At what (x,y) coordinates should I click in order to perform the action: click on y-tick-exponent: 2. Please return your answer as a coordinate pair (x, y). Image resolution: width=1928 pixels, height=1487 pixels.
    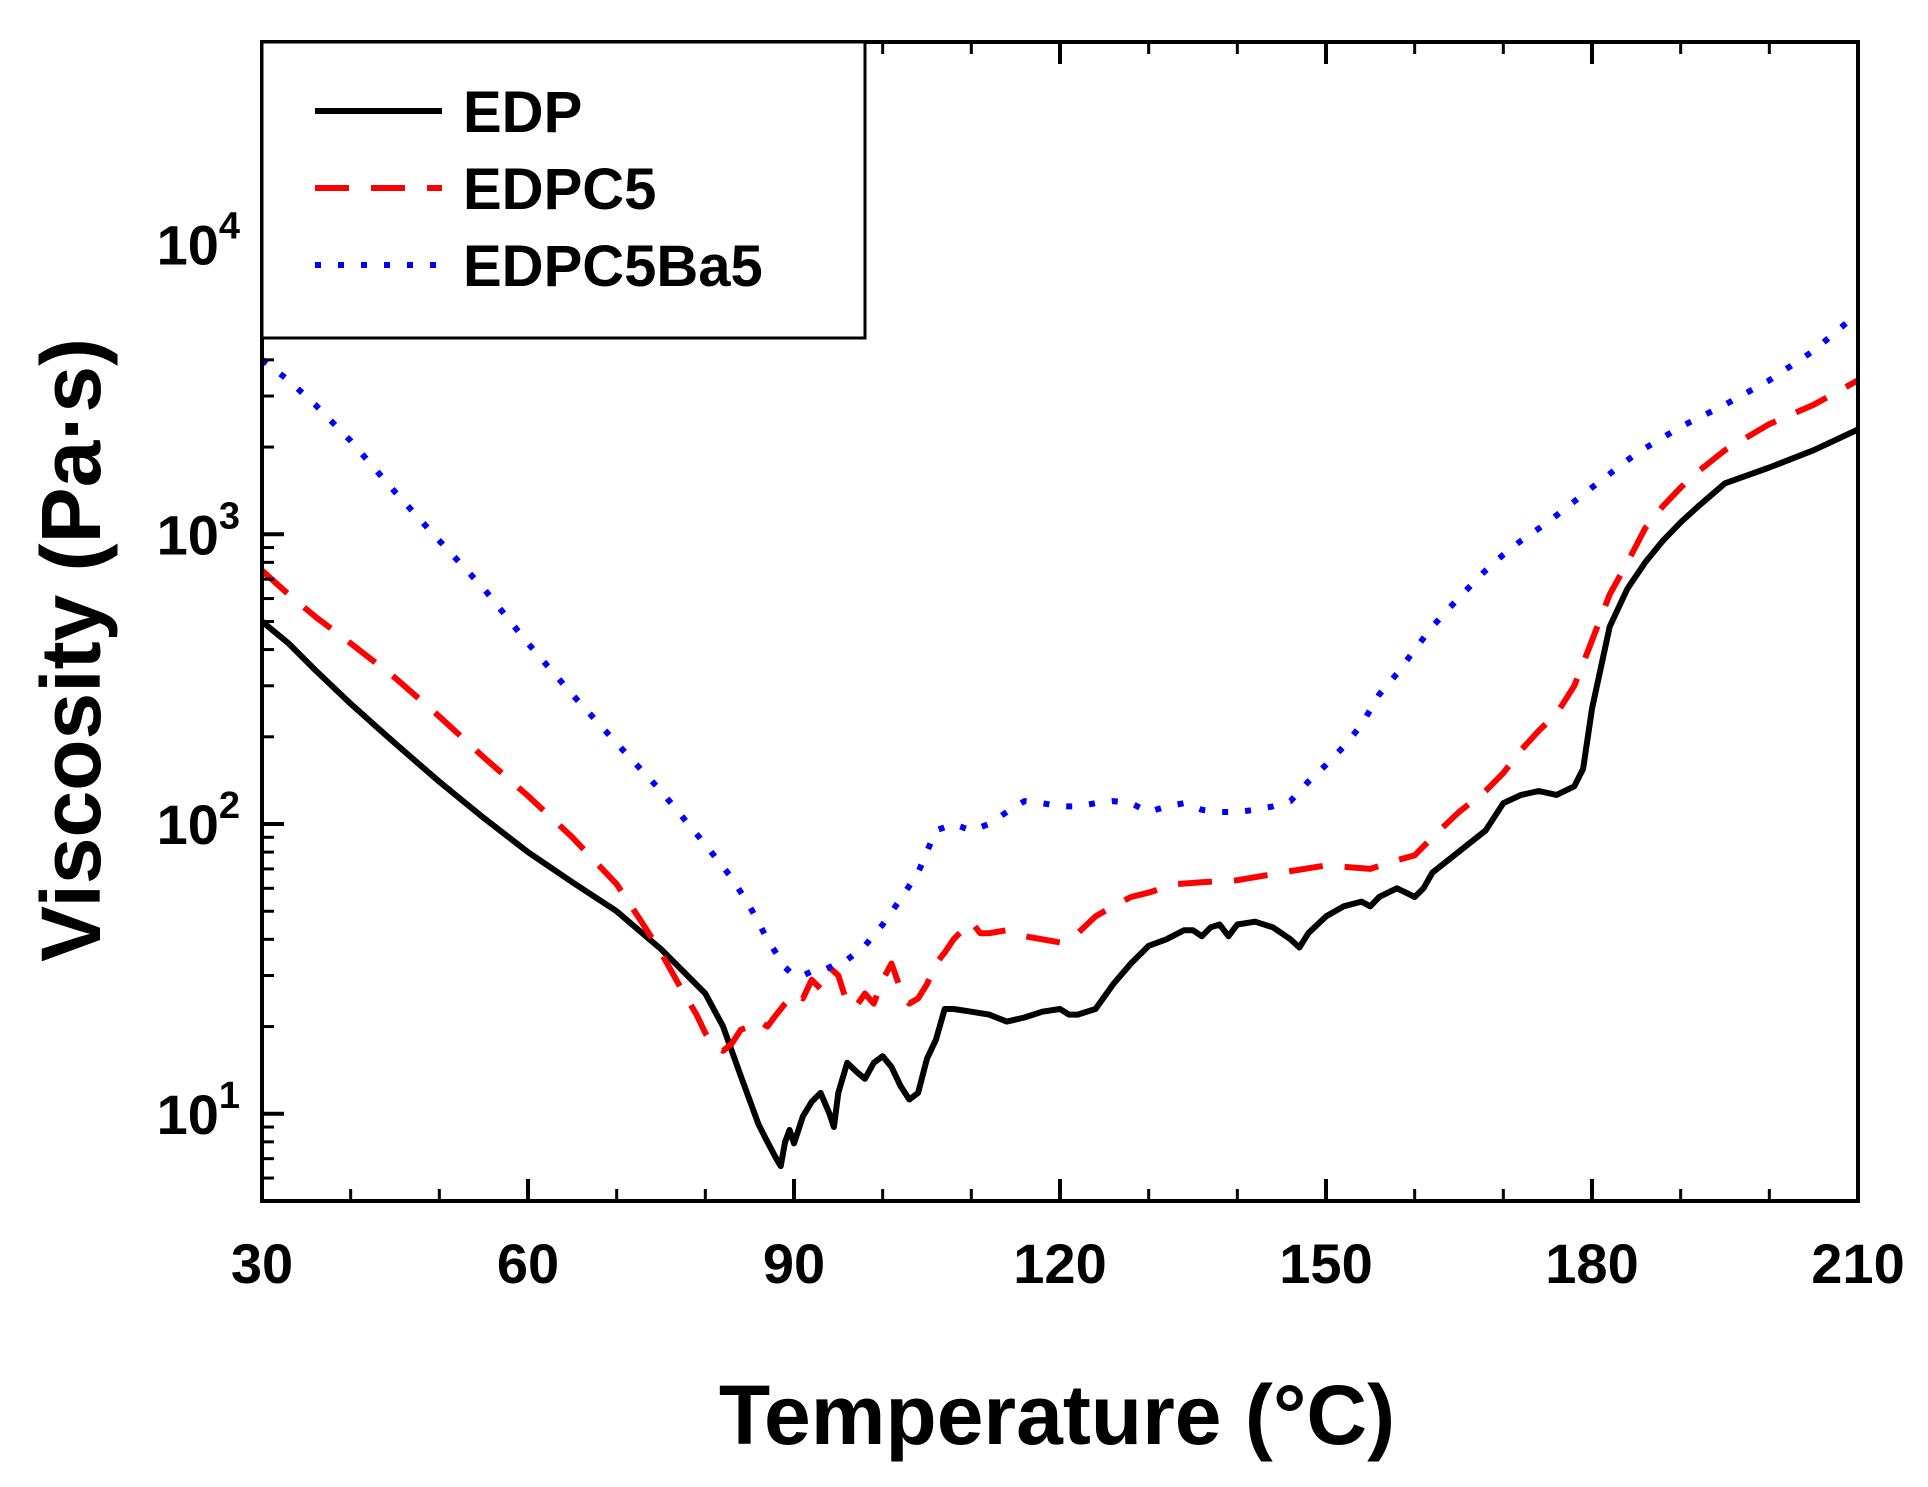
    Looking at the image, I should click on (229, 806).